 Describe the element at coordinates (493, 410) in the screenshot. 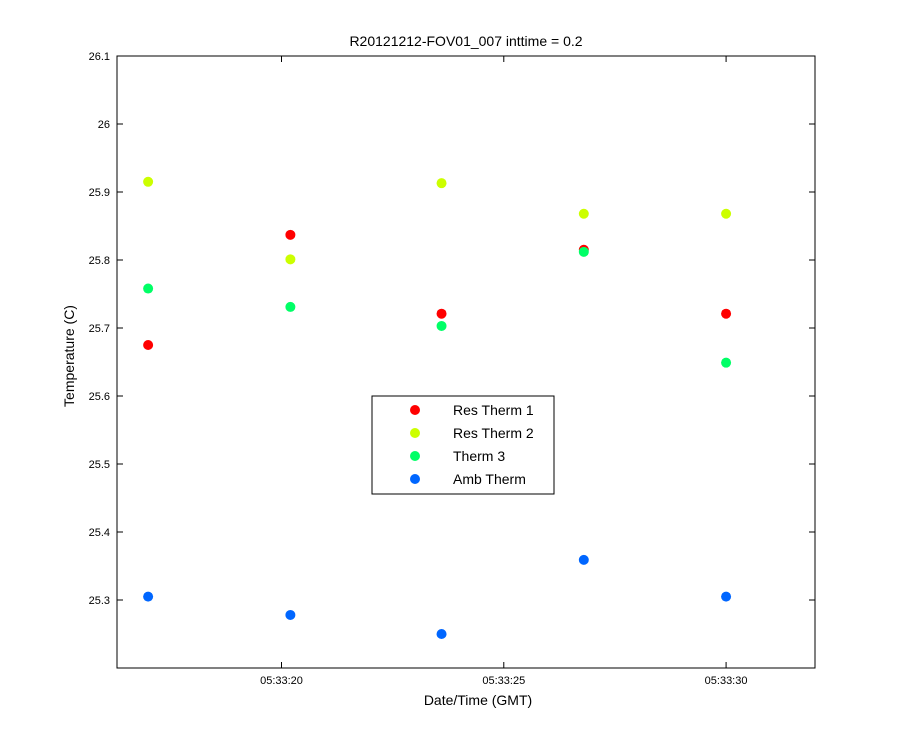

I see `legend-label: Res Therm 1` at that location.